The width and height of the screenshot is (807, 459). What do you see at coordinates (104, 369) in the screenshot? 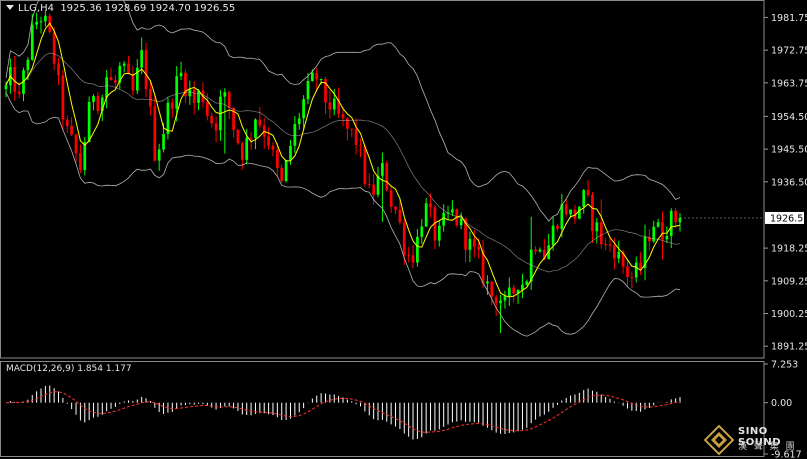
I see `macd-values: 1.854 1.177` at bounding box center [104, 369].